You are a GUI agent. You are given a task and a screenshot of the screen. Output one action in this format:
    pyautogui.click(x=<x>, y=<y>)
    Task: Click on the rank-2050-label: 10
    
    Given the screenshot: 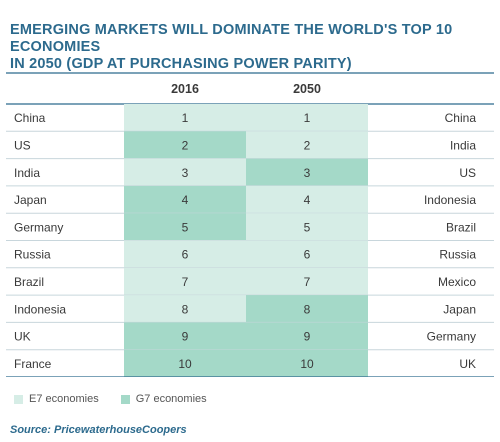 What is the action you would take?
    pyautogui.click(x=307, y=364)
    